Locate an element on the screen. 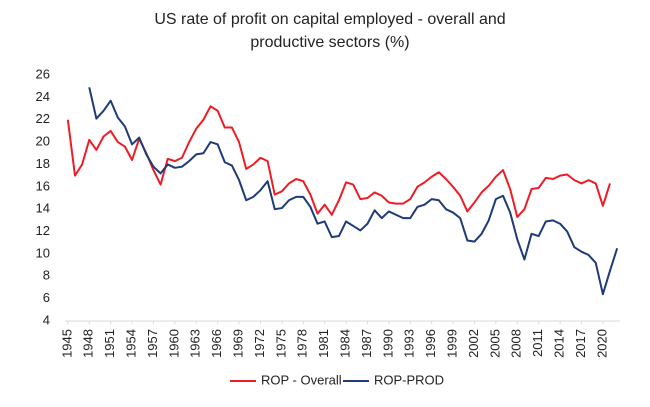 The image size is (650, 407). x-tick-label: 2017 is located at coordinates (580, 343).